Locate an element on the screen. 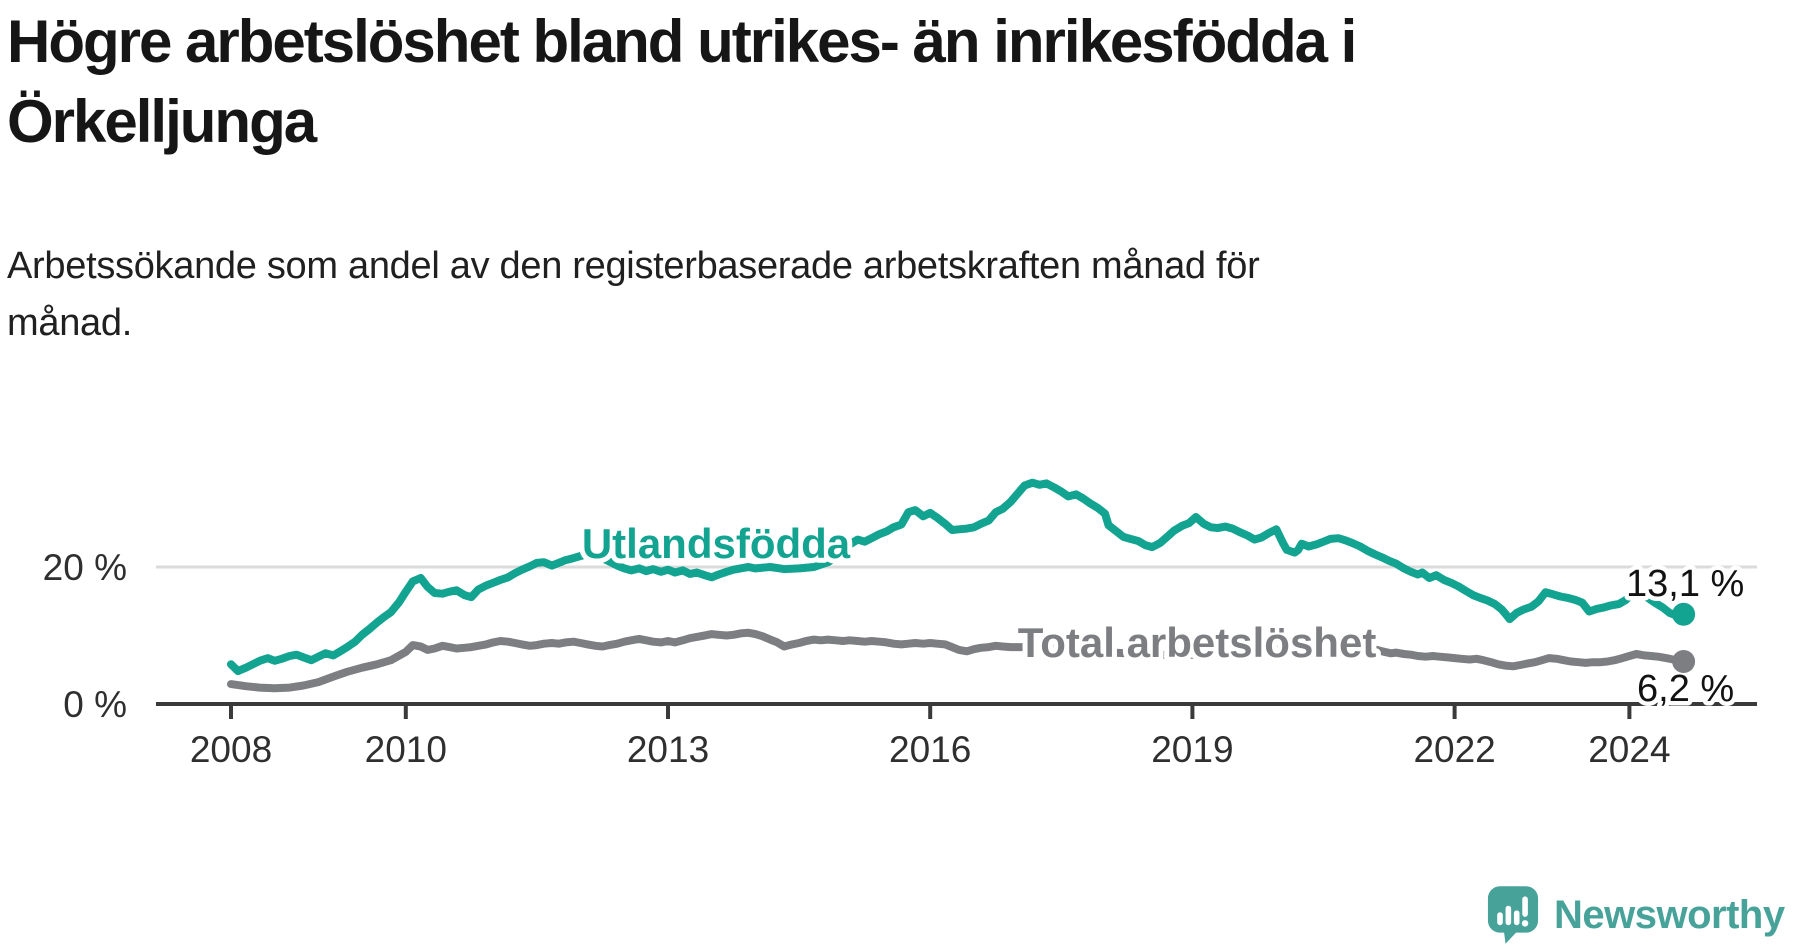 The height and width of the screenshot is (948, 1800). x-axis-year-labels: 2008 2010 2013 2016 2019 2022 2024 is located at coordinates (930, 749).